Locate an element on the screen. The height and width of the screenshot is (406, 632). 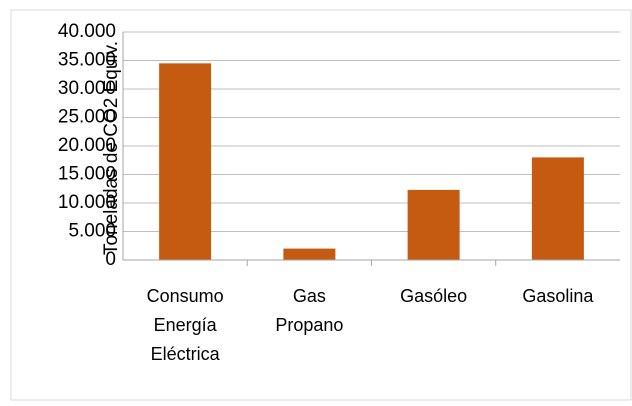
y-tick-label: 5.000 is located at coordinates (92, 231).